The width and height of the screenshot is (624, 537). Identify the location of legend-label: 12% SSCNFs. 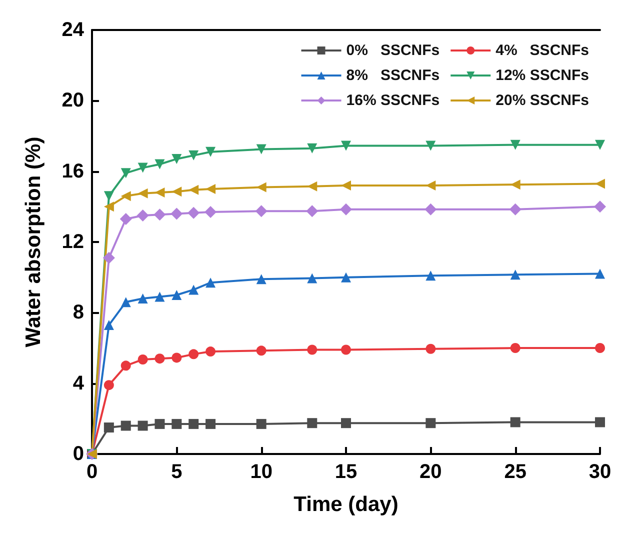
(542, 75).